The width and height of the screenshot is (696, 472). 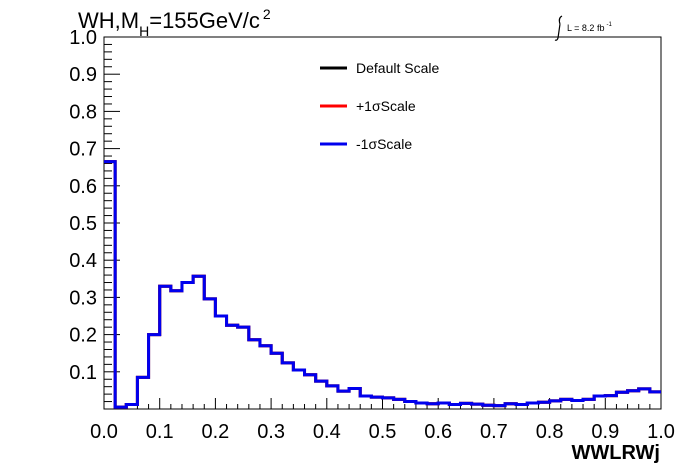 I want to click on x-axis-ticks: 0.0 0.1 0.2 0.3 0.4 0.5 0.6 0.7 0.8 0.9 1.0, so click(x=382, y=420).